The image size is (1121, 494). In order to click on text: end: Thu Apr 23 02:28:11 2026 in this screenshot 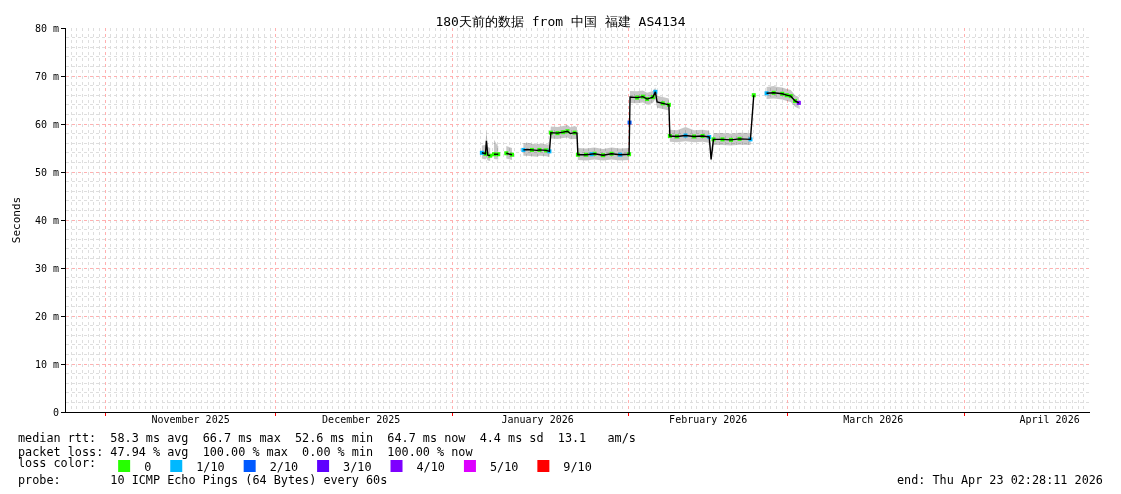, I will do `click(1000, 480)`.